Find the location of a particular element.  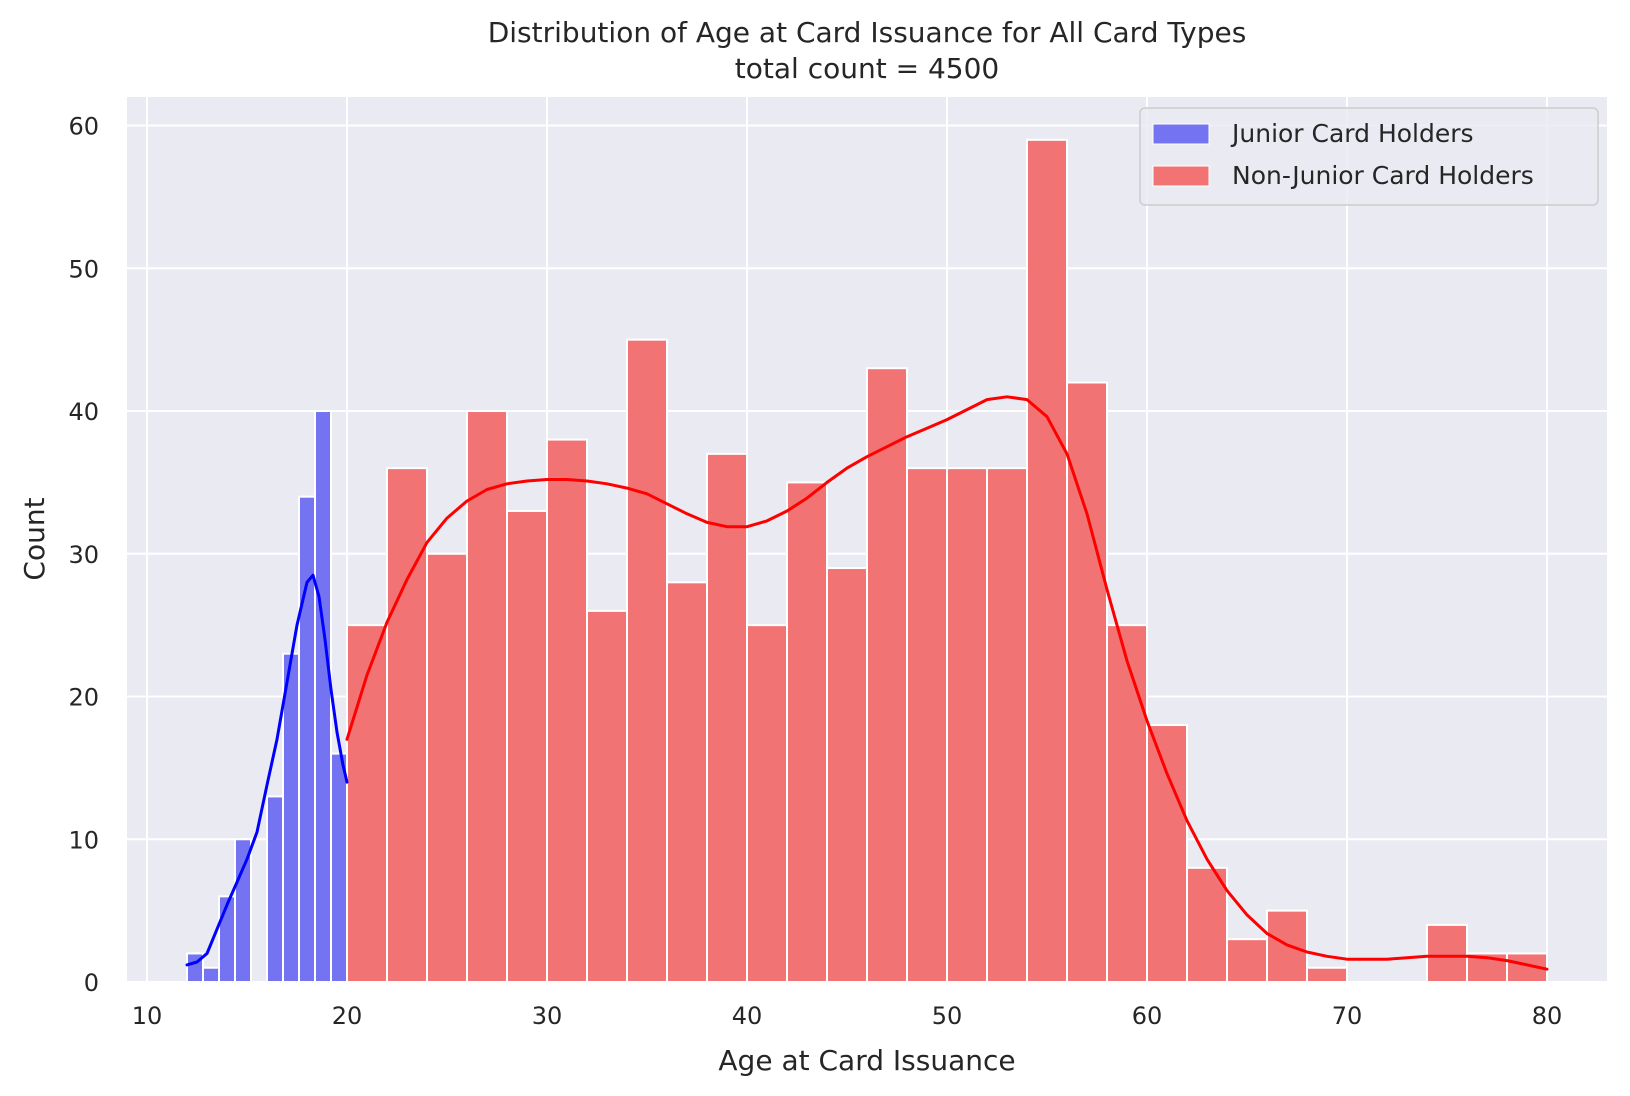

y-axis-label: Count is located at coordinates (34, 538).